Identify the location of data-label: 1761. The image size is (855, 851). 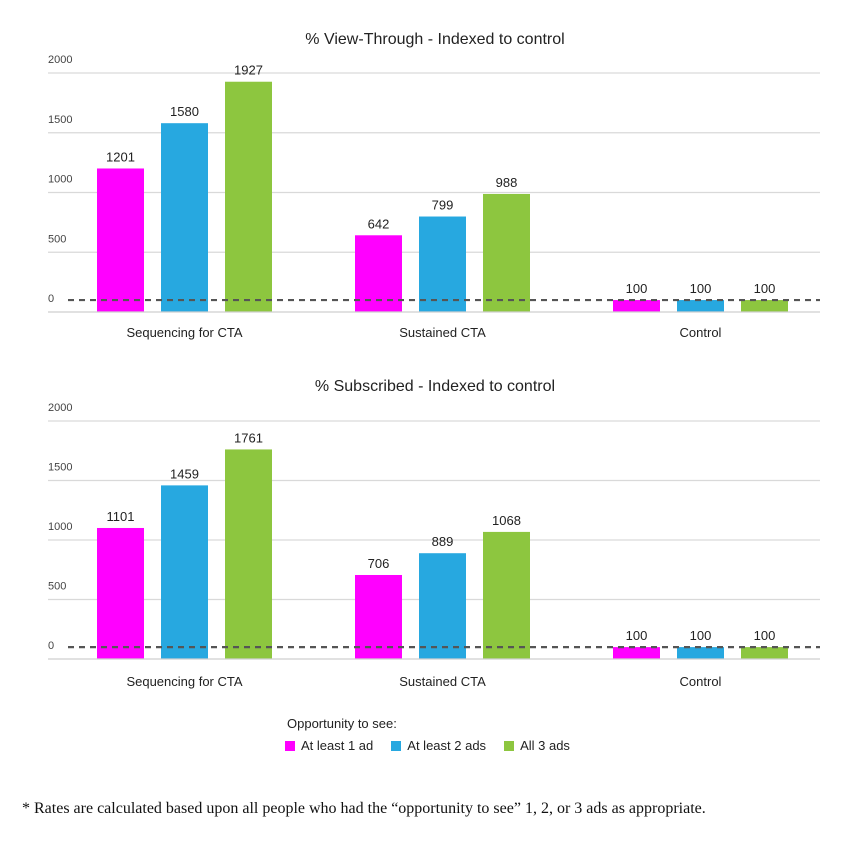
(248, 437).